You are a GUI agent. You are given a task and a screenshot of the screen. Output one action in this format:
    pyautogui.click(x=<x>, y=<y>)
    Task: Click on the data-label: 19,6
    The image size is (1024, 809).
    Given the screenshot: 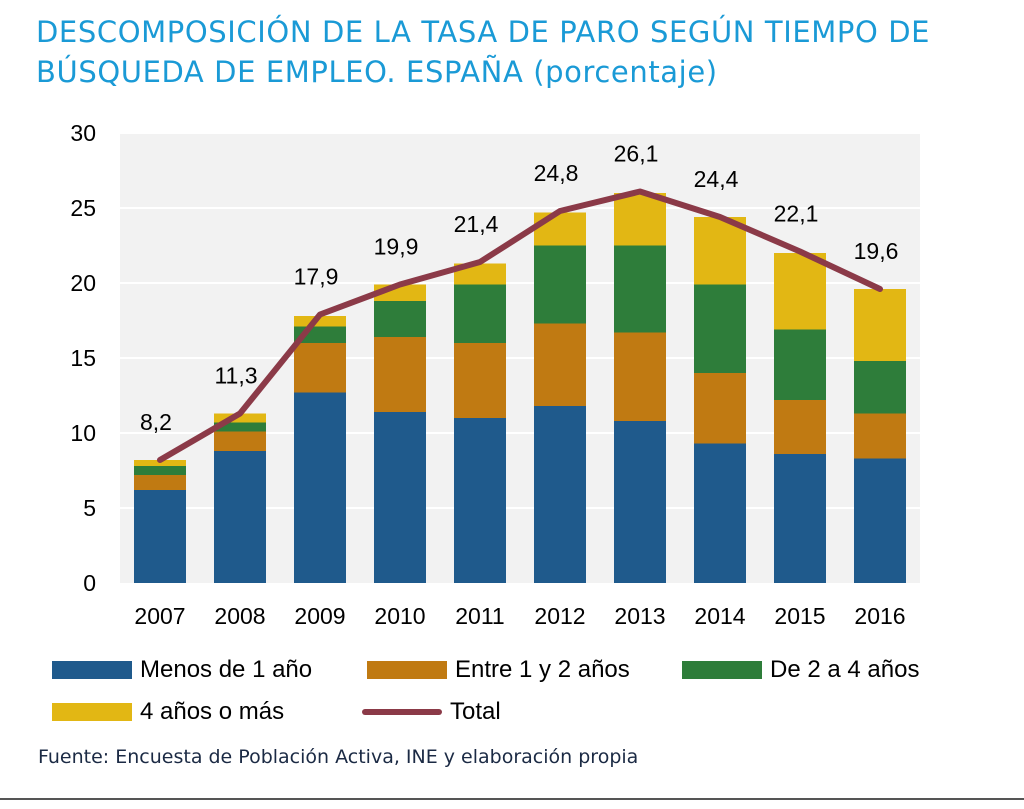 What is the action you would take?
    pyautogui.click(x=876, y=251)
    